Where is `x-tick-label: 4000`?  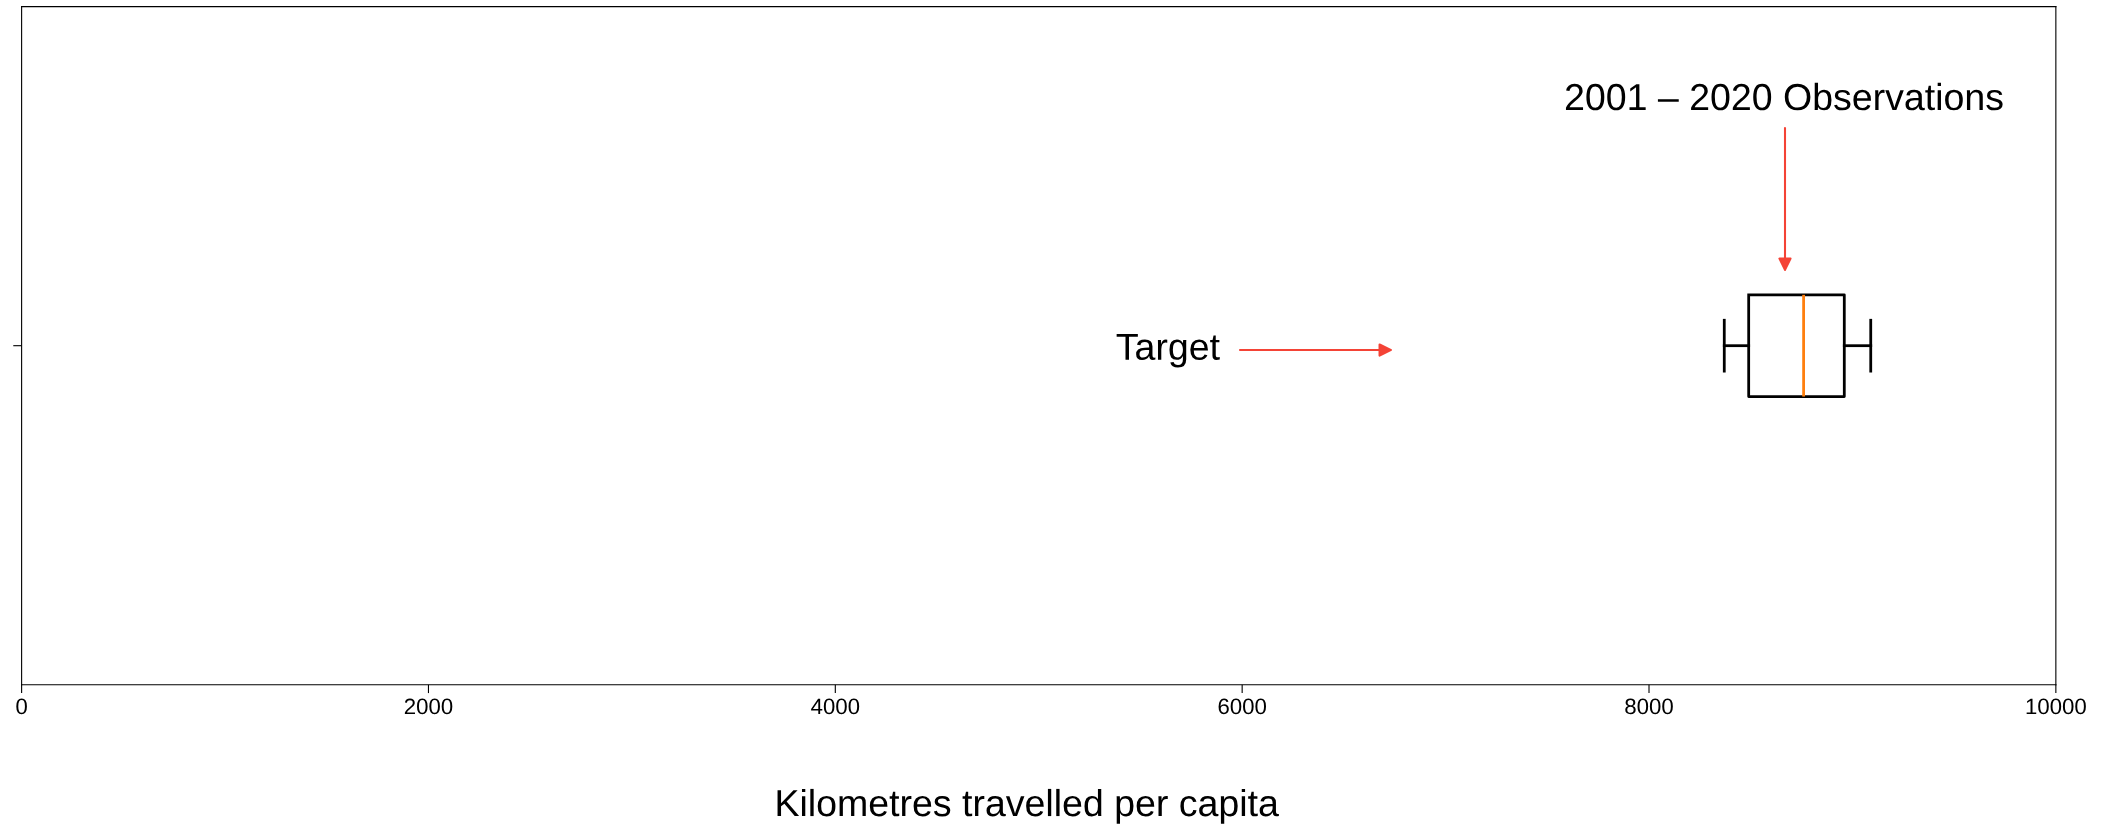
x-tick-label: 4000 is located at coordinates (835, 706).